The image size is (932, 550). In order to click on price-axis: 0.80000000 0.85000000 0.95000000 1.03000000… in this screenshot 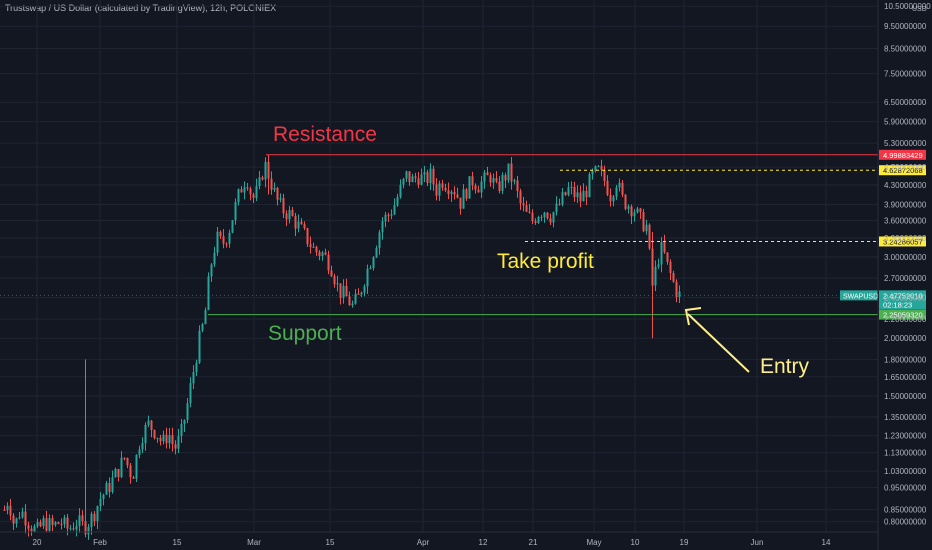, I will do `click(904, 275)`.